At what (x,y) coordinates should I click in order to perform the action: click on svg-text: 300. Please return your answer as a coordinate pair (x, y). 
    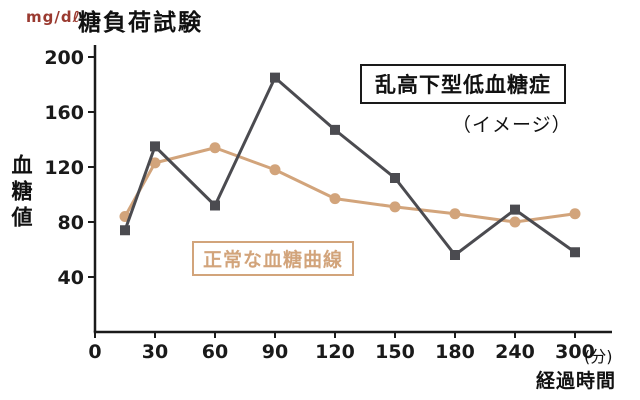
    Looking at the image, I should click on (575, 352).